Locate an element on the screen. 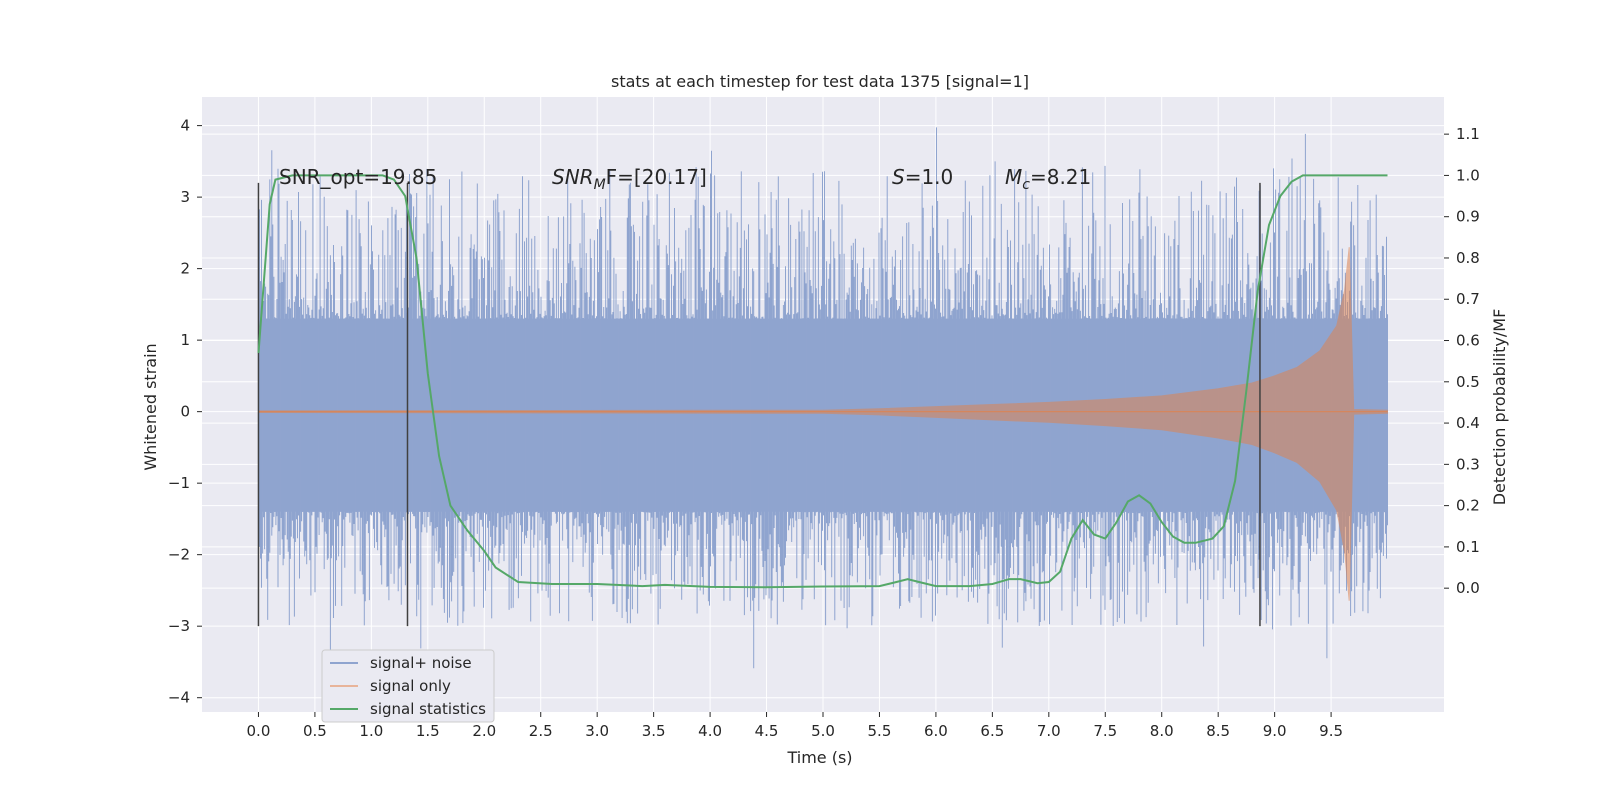 The height and width of the screenshot is (800, 1600). y-right-tick-label: 1.0 is located at coordinates (1468, 175).